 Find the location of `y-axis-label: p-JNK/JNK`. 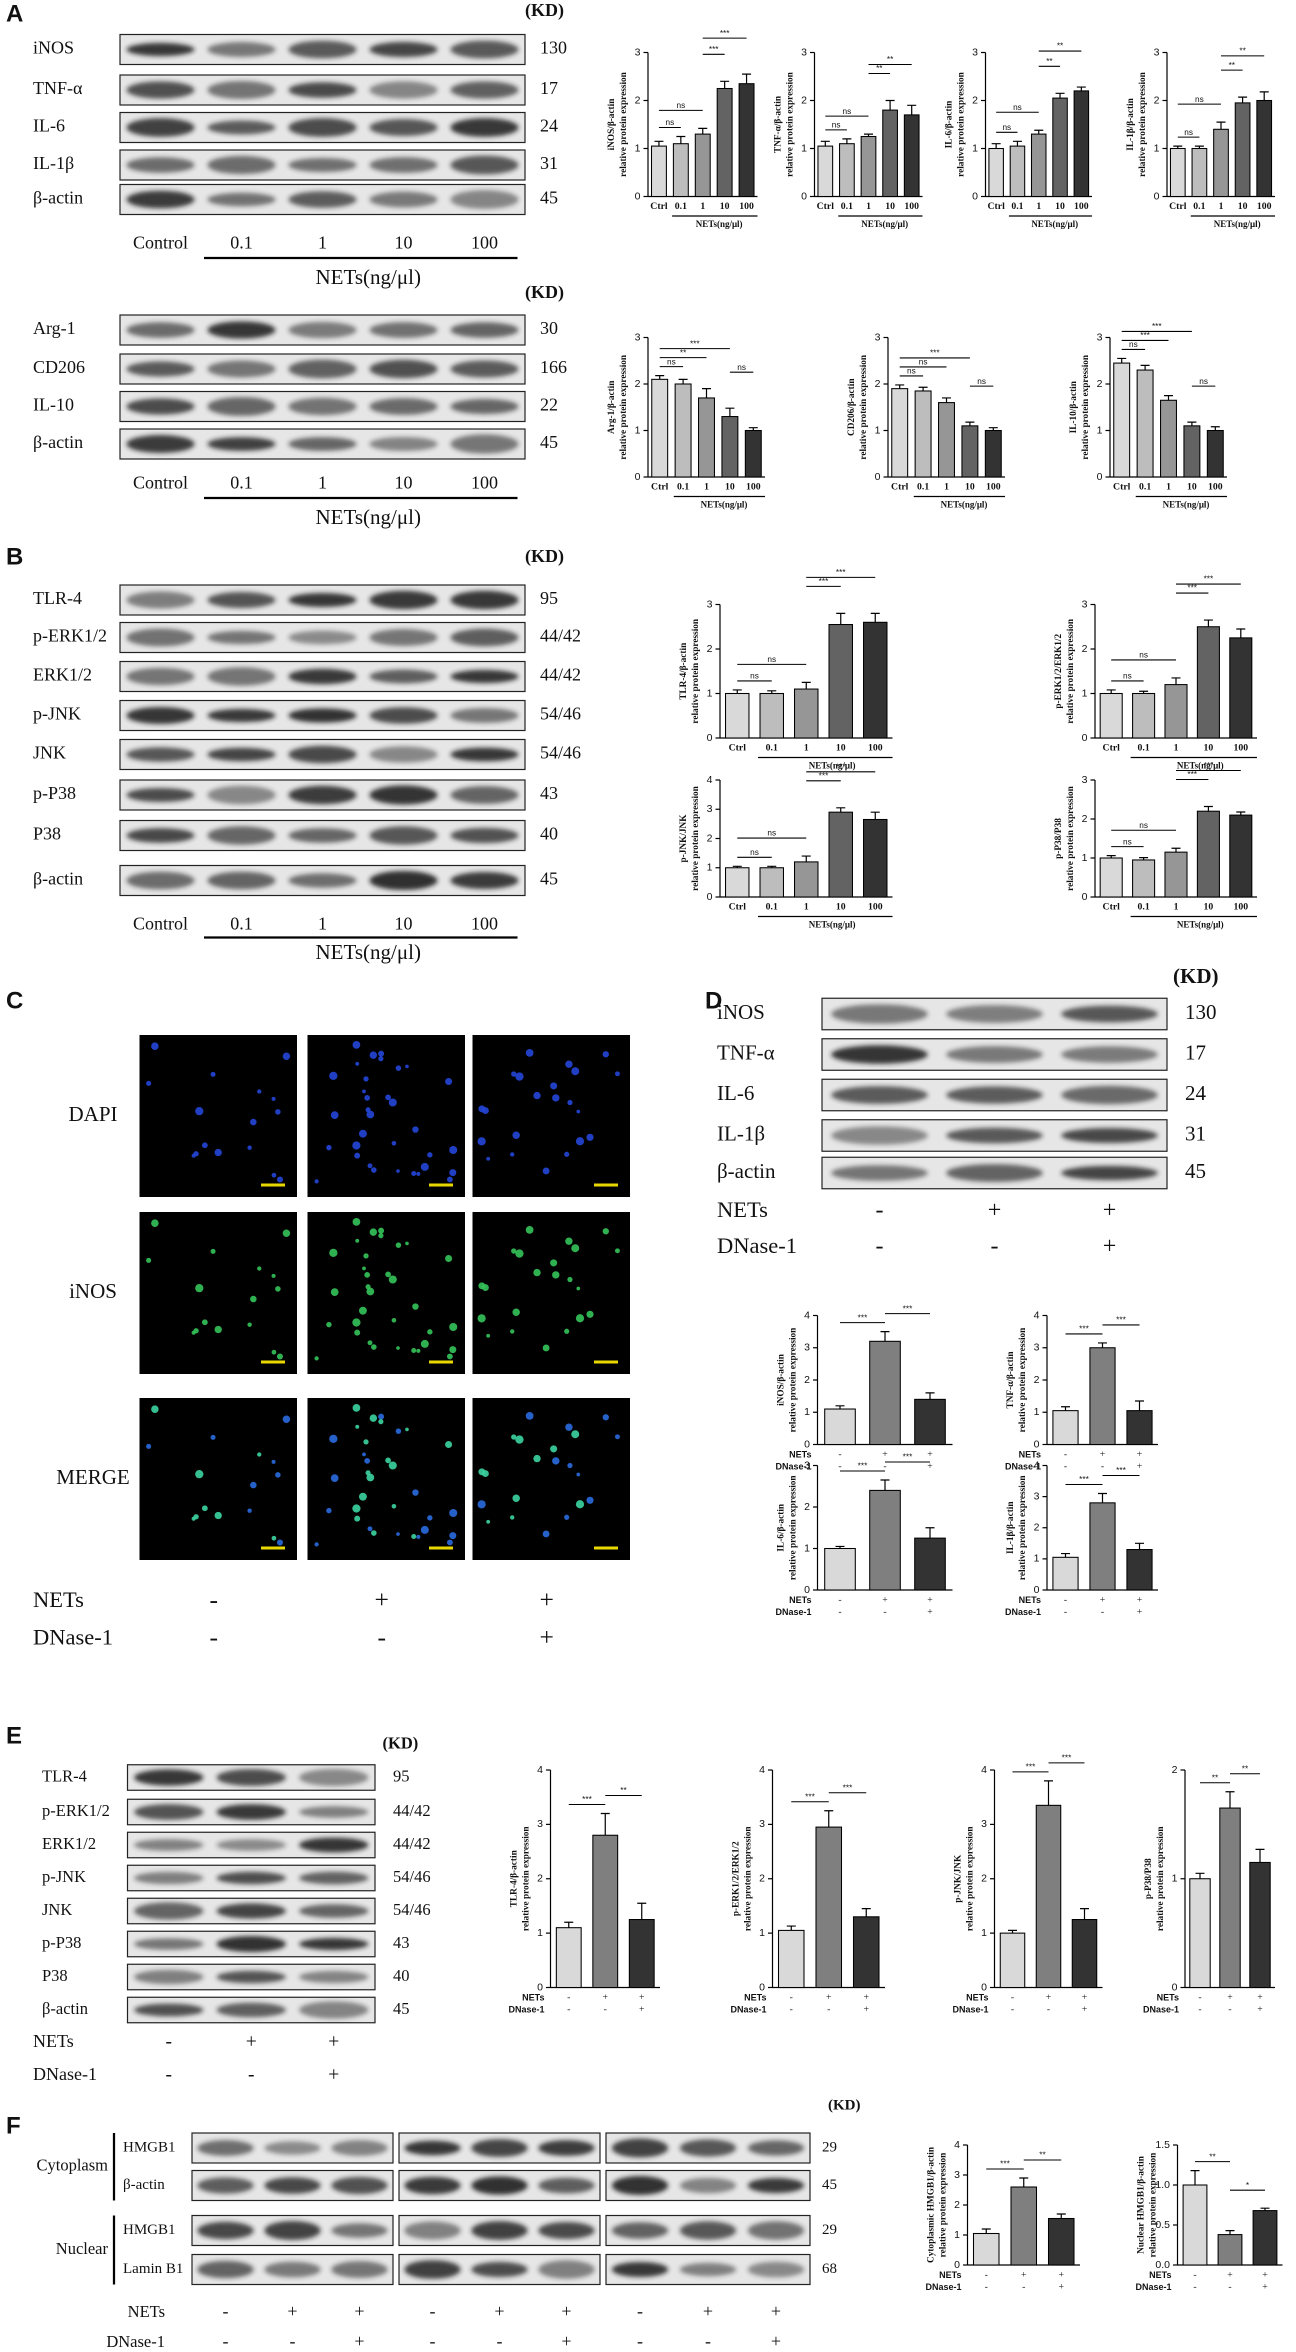

y-axis-label: p-JNK/JNK is located at coordinates (684, 838).